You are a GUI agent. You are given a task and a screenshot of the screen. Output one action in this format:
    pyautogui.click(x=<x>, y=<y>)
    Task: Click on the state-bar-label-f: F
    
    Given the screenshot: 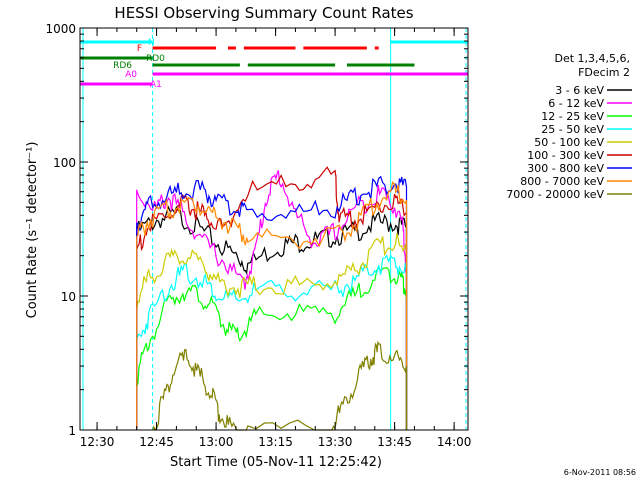 What is the action you would take?
    pyautogui.click(x=139, y=49)
    